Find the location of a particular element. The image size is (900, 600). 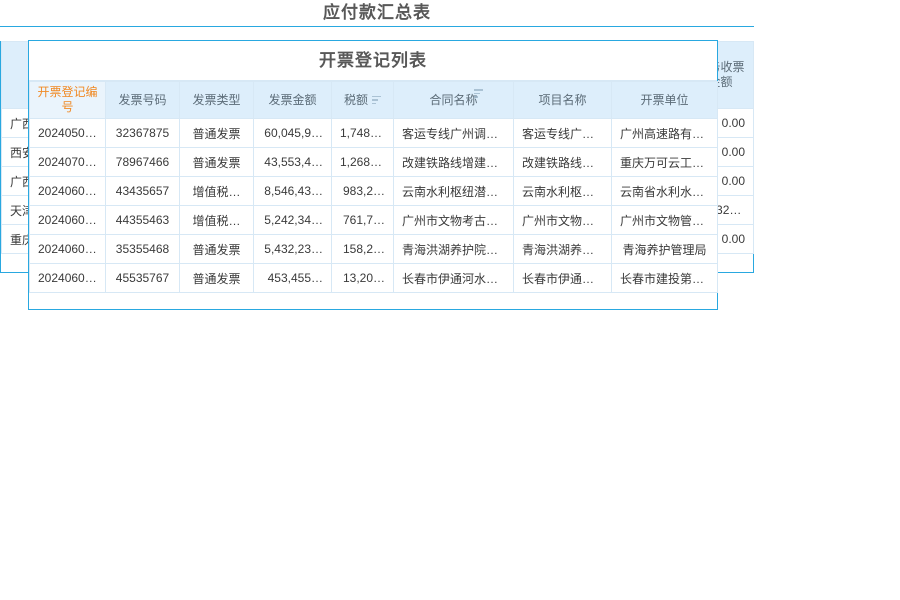

invoice-col-header-发票类型: 发票类型 is located at coordinates (216, 100).